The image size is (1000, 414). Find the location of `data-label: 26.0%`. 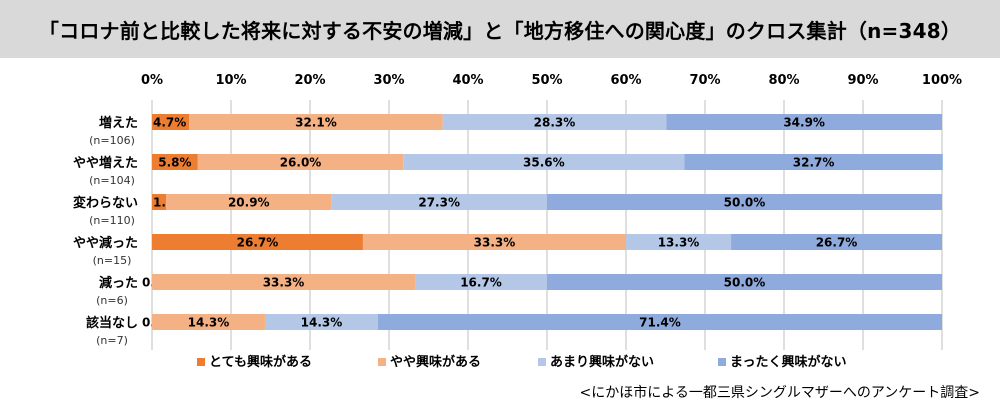

data-label: 26.0% is located at coordinates (301, 163).